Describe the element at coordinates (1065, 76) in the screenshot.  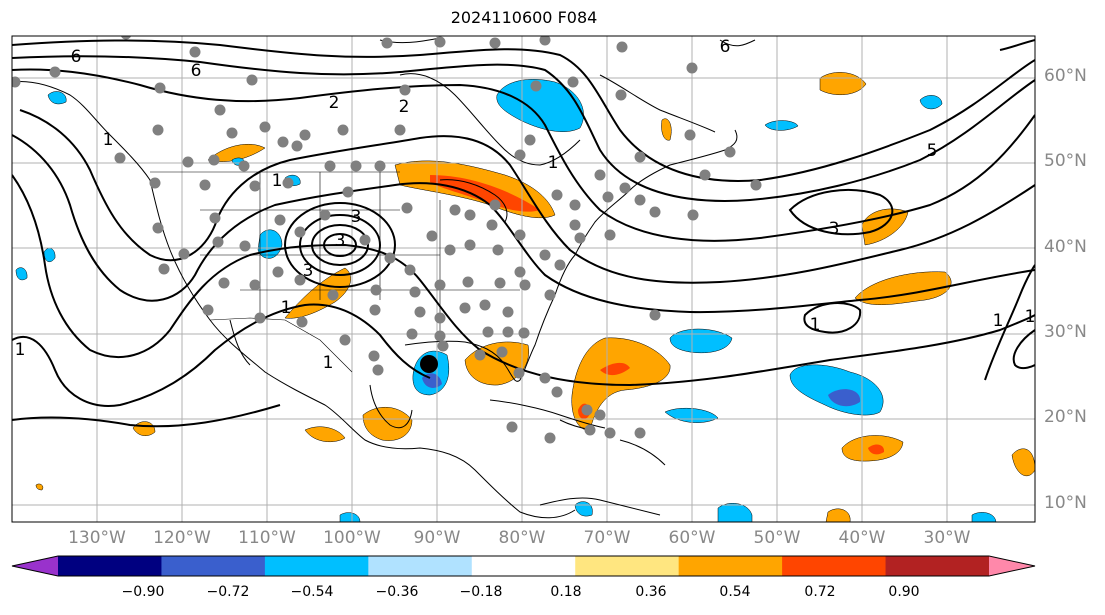
I see `lat-label: 60°N` at that location.